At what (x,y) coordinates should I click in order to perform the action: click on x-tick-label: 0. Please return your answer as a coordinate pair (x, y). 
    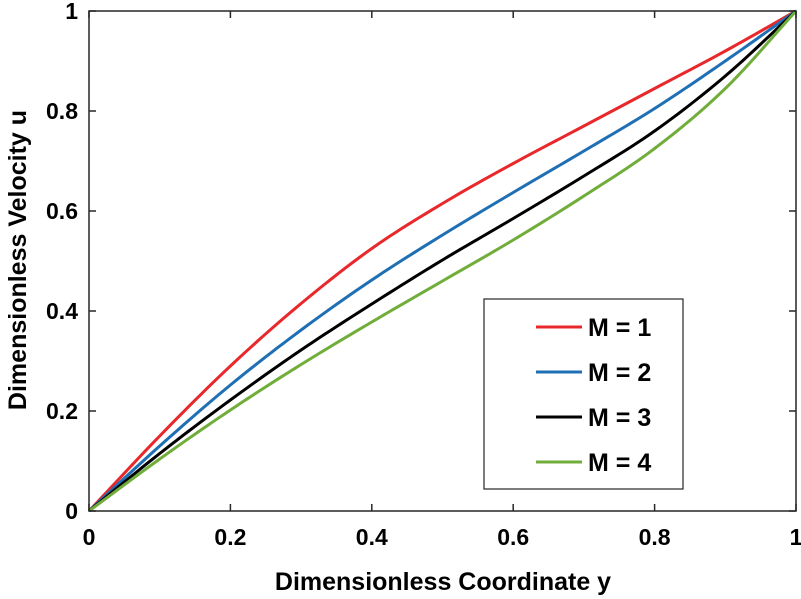
    Looking at the image, I should click on (89, 537).